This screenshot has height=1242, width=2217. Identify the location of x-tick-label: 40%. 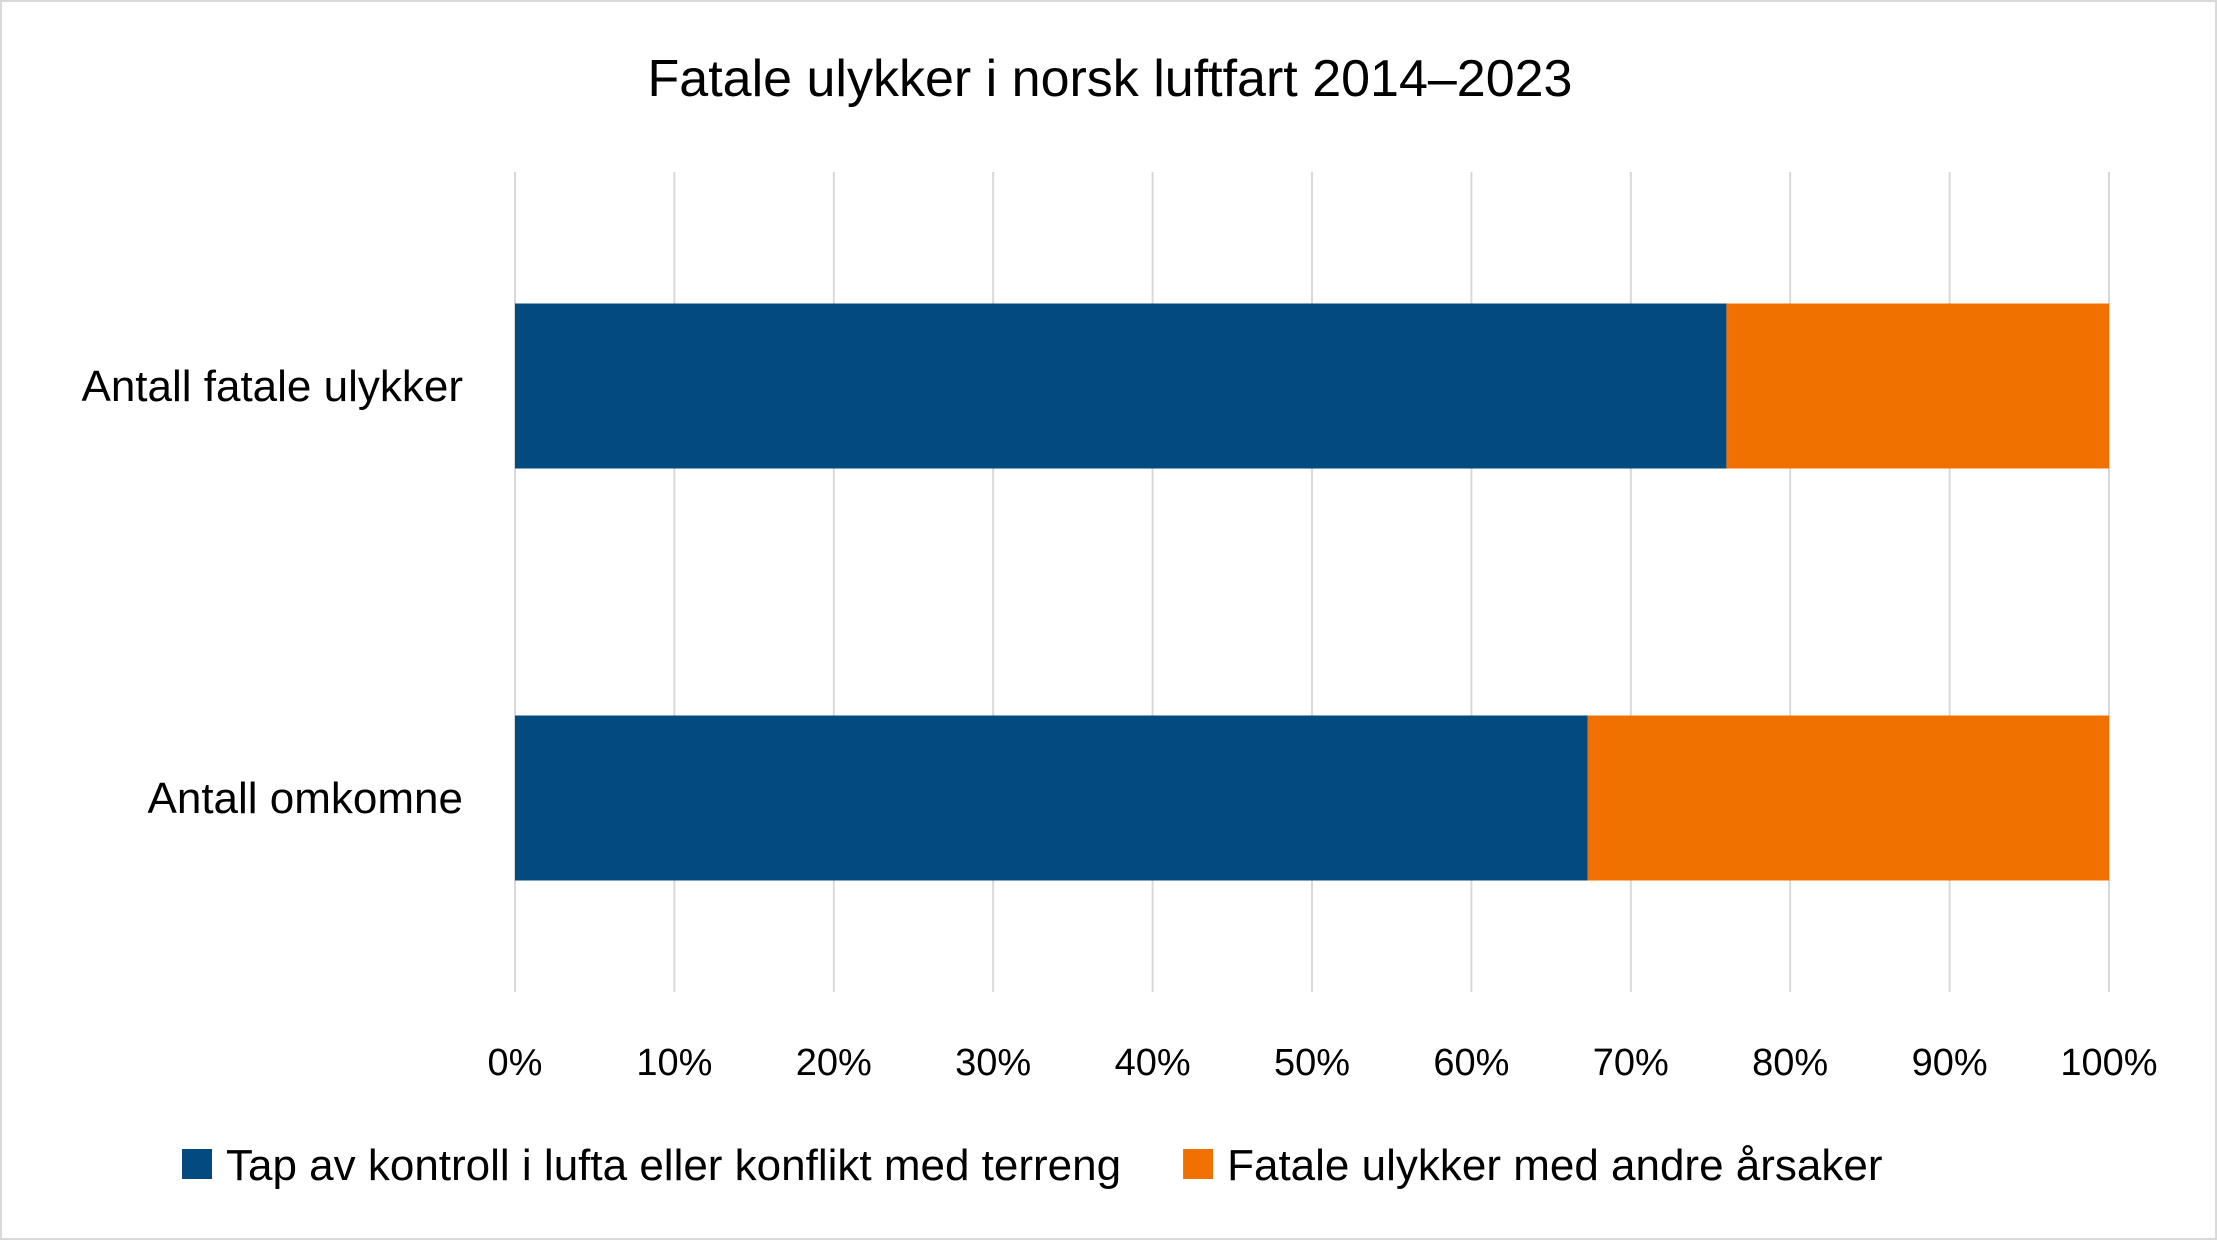
(1153, 1063).